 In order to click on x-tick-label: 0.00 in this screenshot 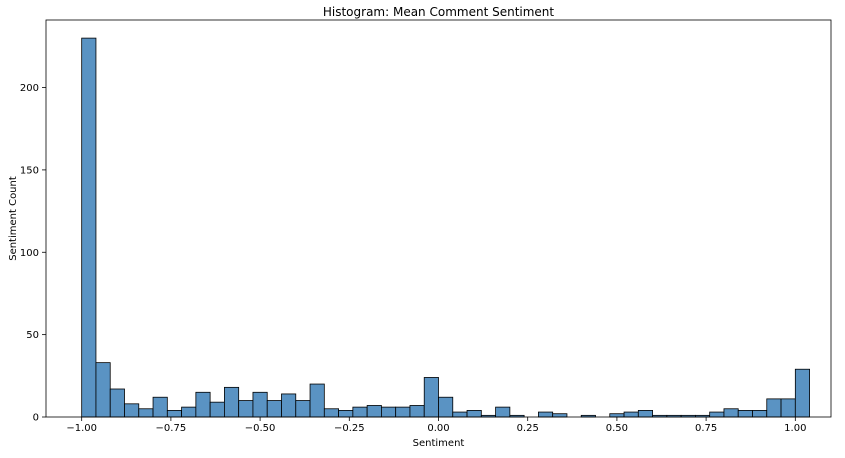, I will do `click(438, 428)`.